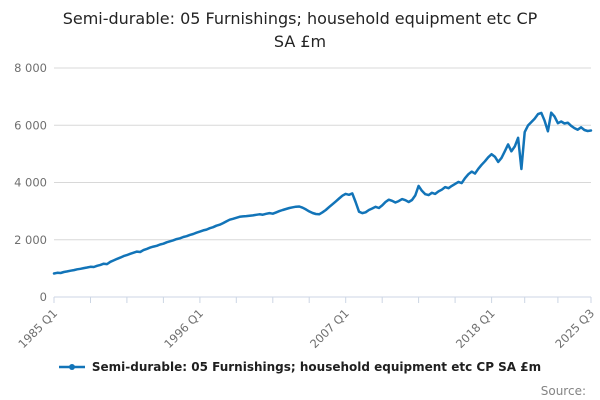  I want to click on y-axis-label: 6 000, so click(30, 125).